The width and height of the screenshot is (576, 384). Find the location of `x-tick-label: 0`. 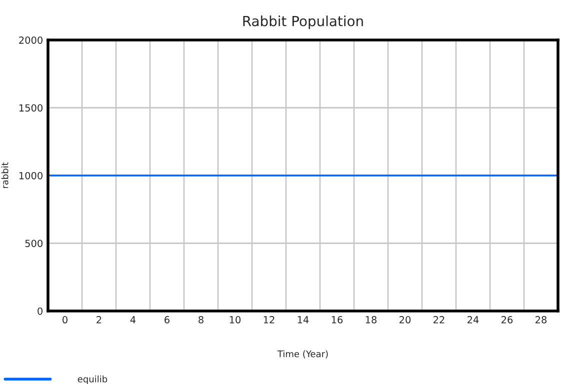

x-tick-label: 0 is located at coordinates (65, 320).